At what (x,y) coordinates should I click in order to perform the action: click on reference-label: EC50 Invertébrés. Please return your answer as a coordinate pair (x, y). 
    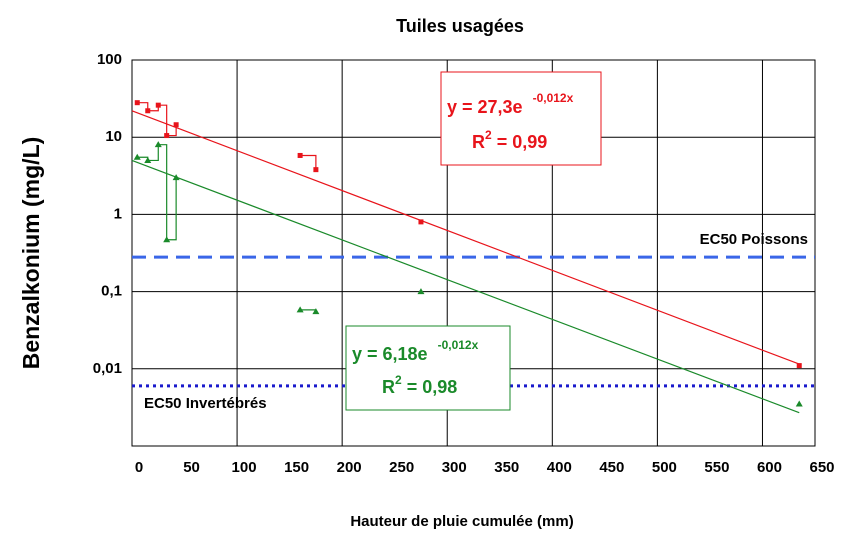
    Looking at the image, I should click on (205, 403).